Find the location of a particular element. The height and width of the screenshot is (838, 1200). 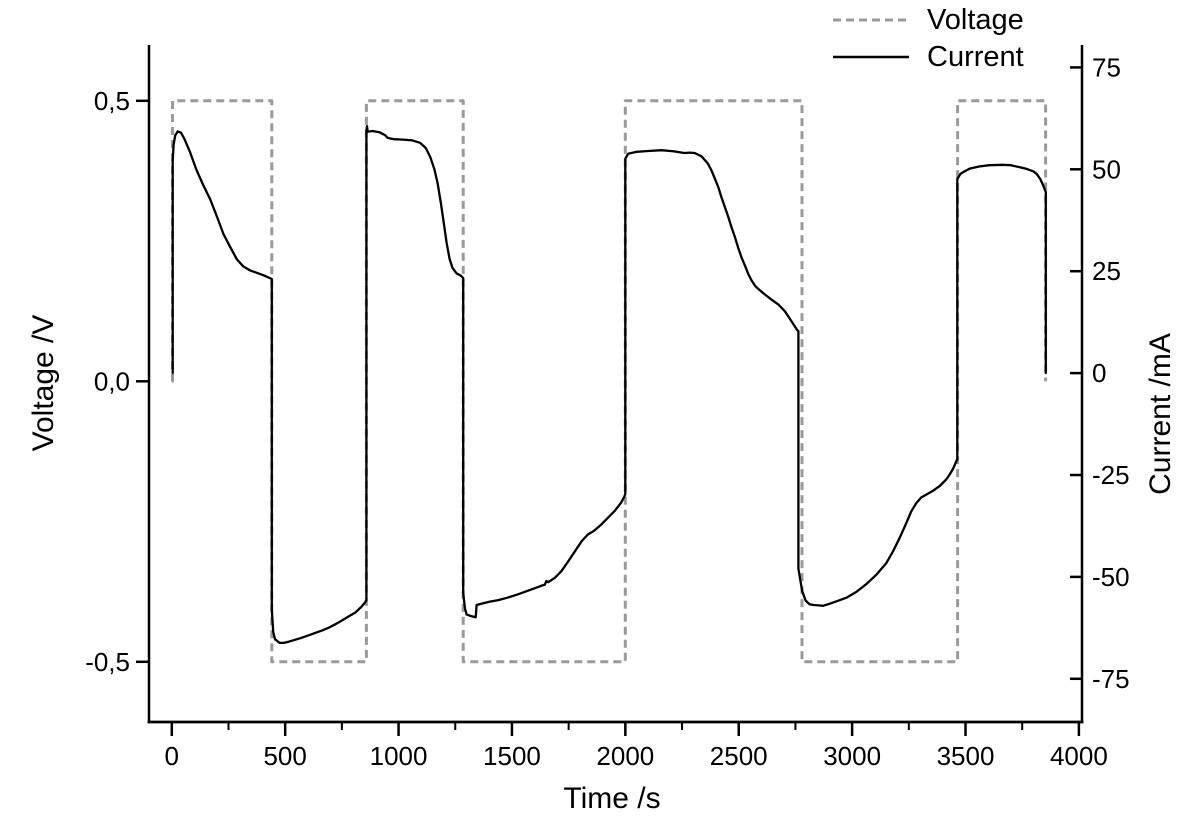

x-tick-label: 4000 is located at coordinates (1079, 756).